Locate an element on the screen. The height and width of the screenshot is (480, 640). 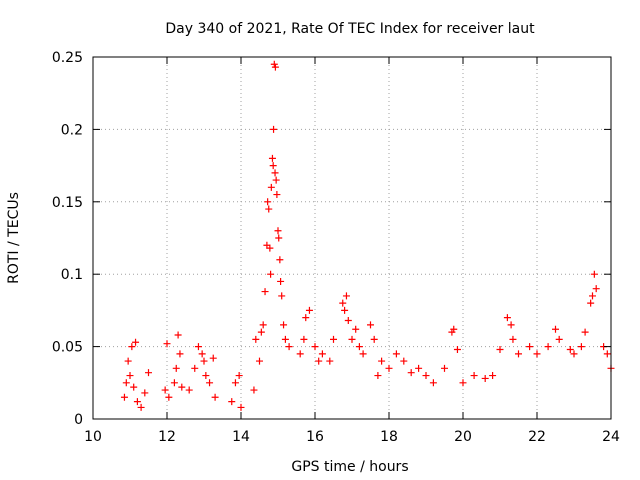
x-tick-label: 22 is located at coordinates (537, 437).